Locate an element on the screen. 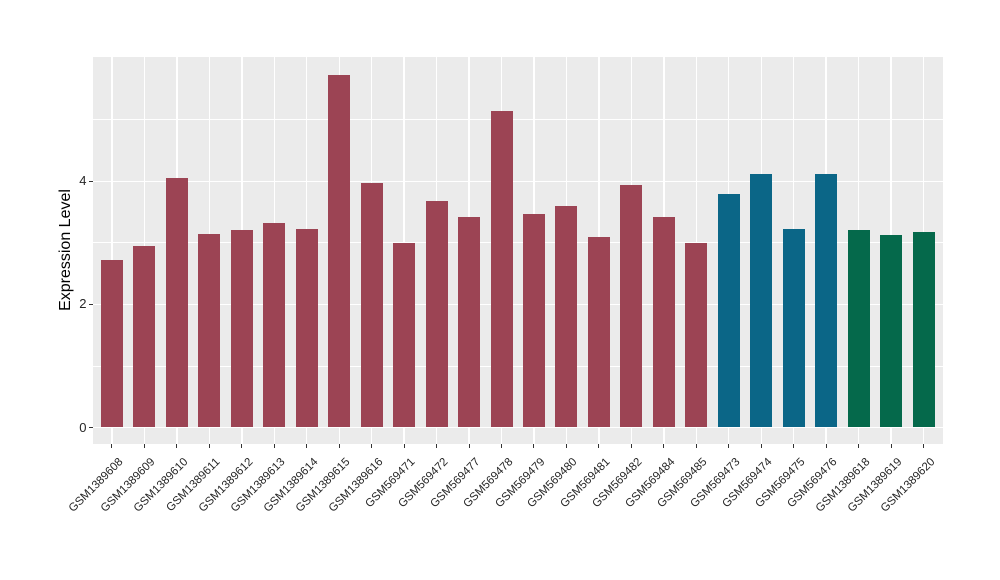 The width and height of the screenshot is (1000, 580). y-tick-label: 2 is located at coordinates (83, 304).